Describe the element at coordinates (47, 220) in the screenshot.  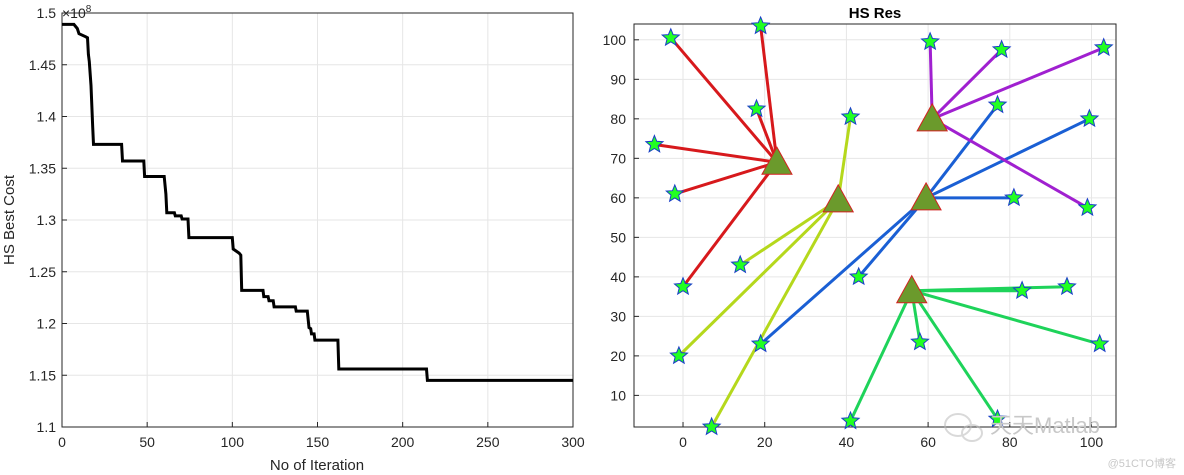
I see `y-tick-label: 1.3` at that location.